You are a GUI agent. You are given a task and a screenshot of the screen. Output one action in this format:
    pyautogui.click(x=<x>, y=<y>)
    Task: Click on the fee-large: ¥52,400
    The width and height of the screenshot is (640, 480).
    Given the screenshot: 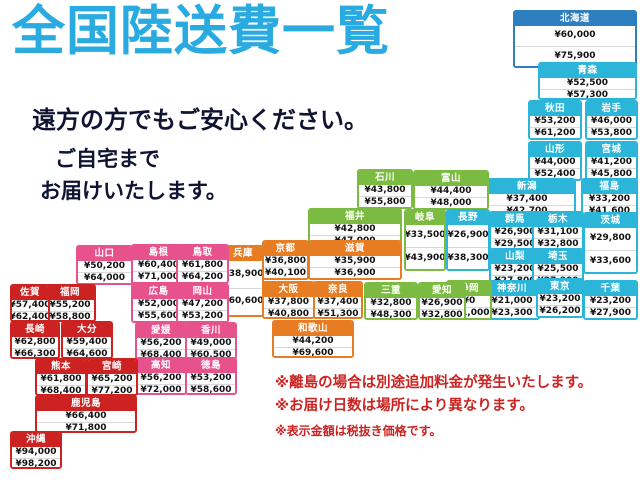 What is the action you would take?
    pyautogui.click(x=555, y=173)
    